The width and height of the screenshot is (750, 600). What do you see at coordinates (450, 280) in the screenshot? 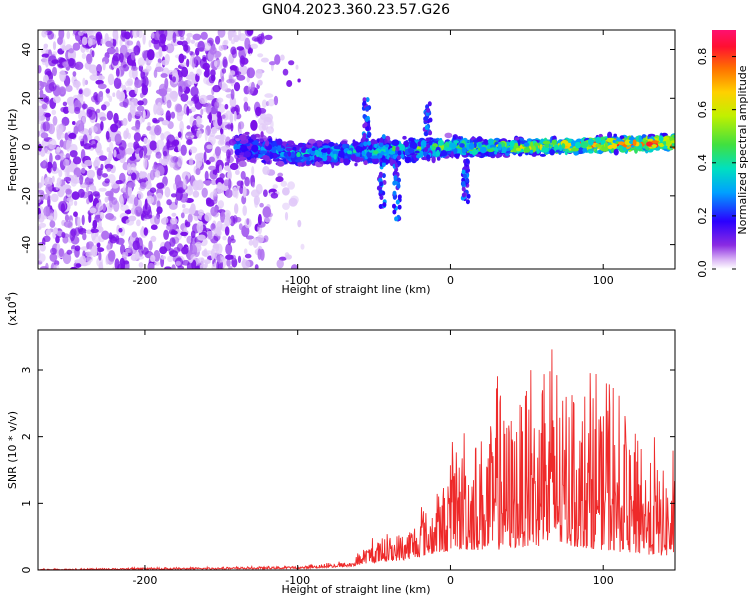
I see `spectrogram-xtick-label: 0` at bounding box center [450, 280].